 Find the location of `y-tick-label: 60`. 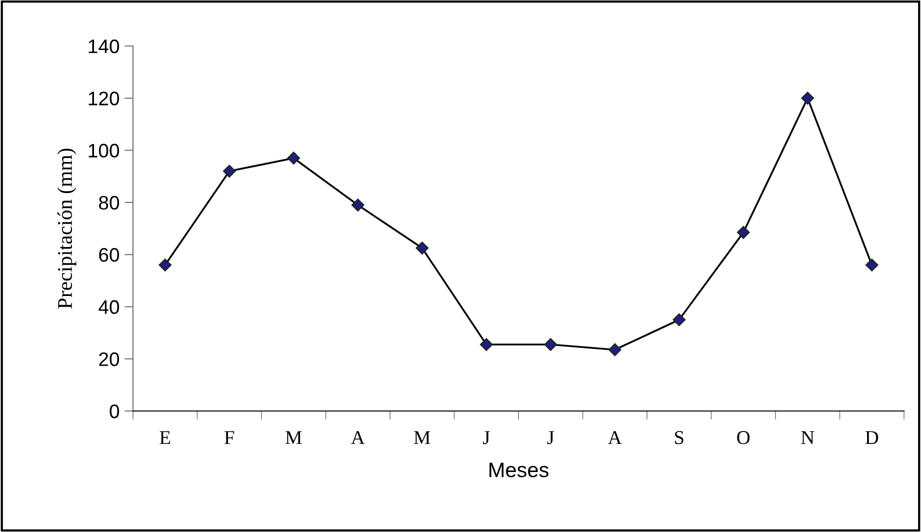

y-tick-label: 60 is located at coordinates (109, 255).